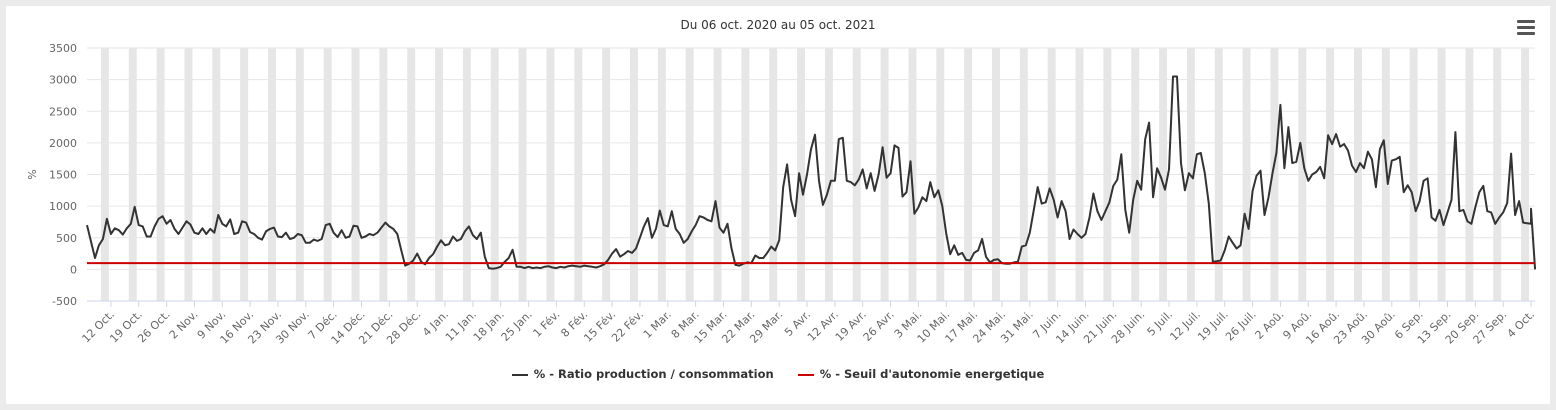 This screenshot has width=1556, height=410. What do you see at coordinates (1185, 326) in the screenshot?
I see `x-tick-label: 12 Juil.` at bounding box center [1185, 326].